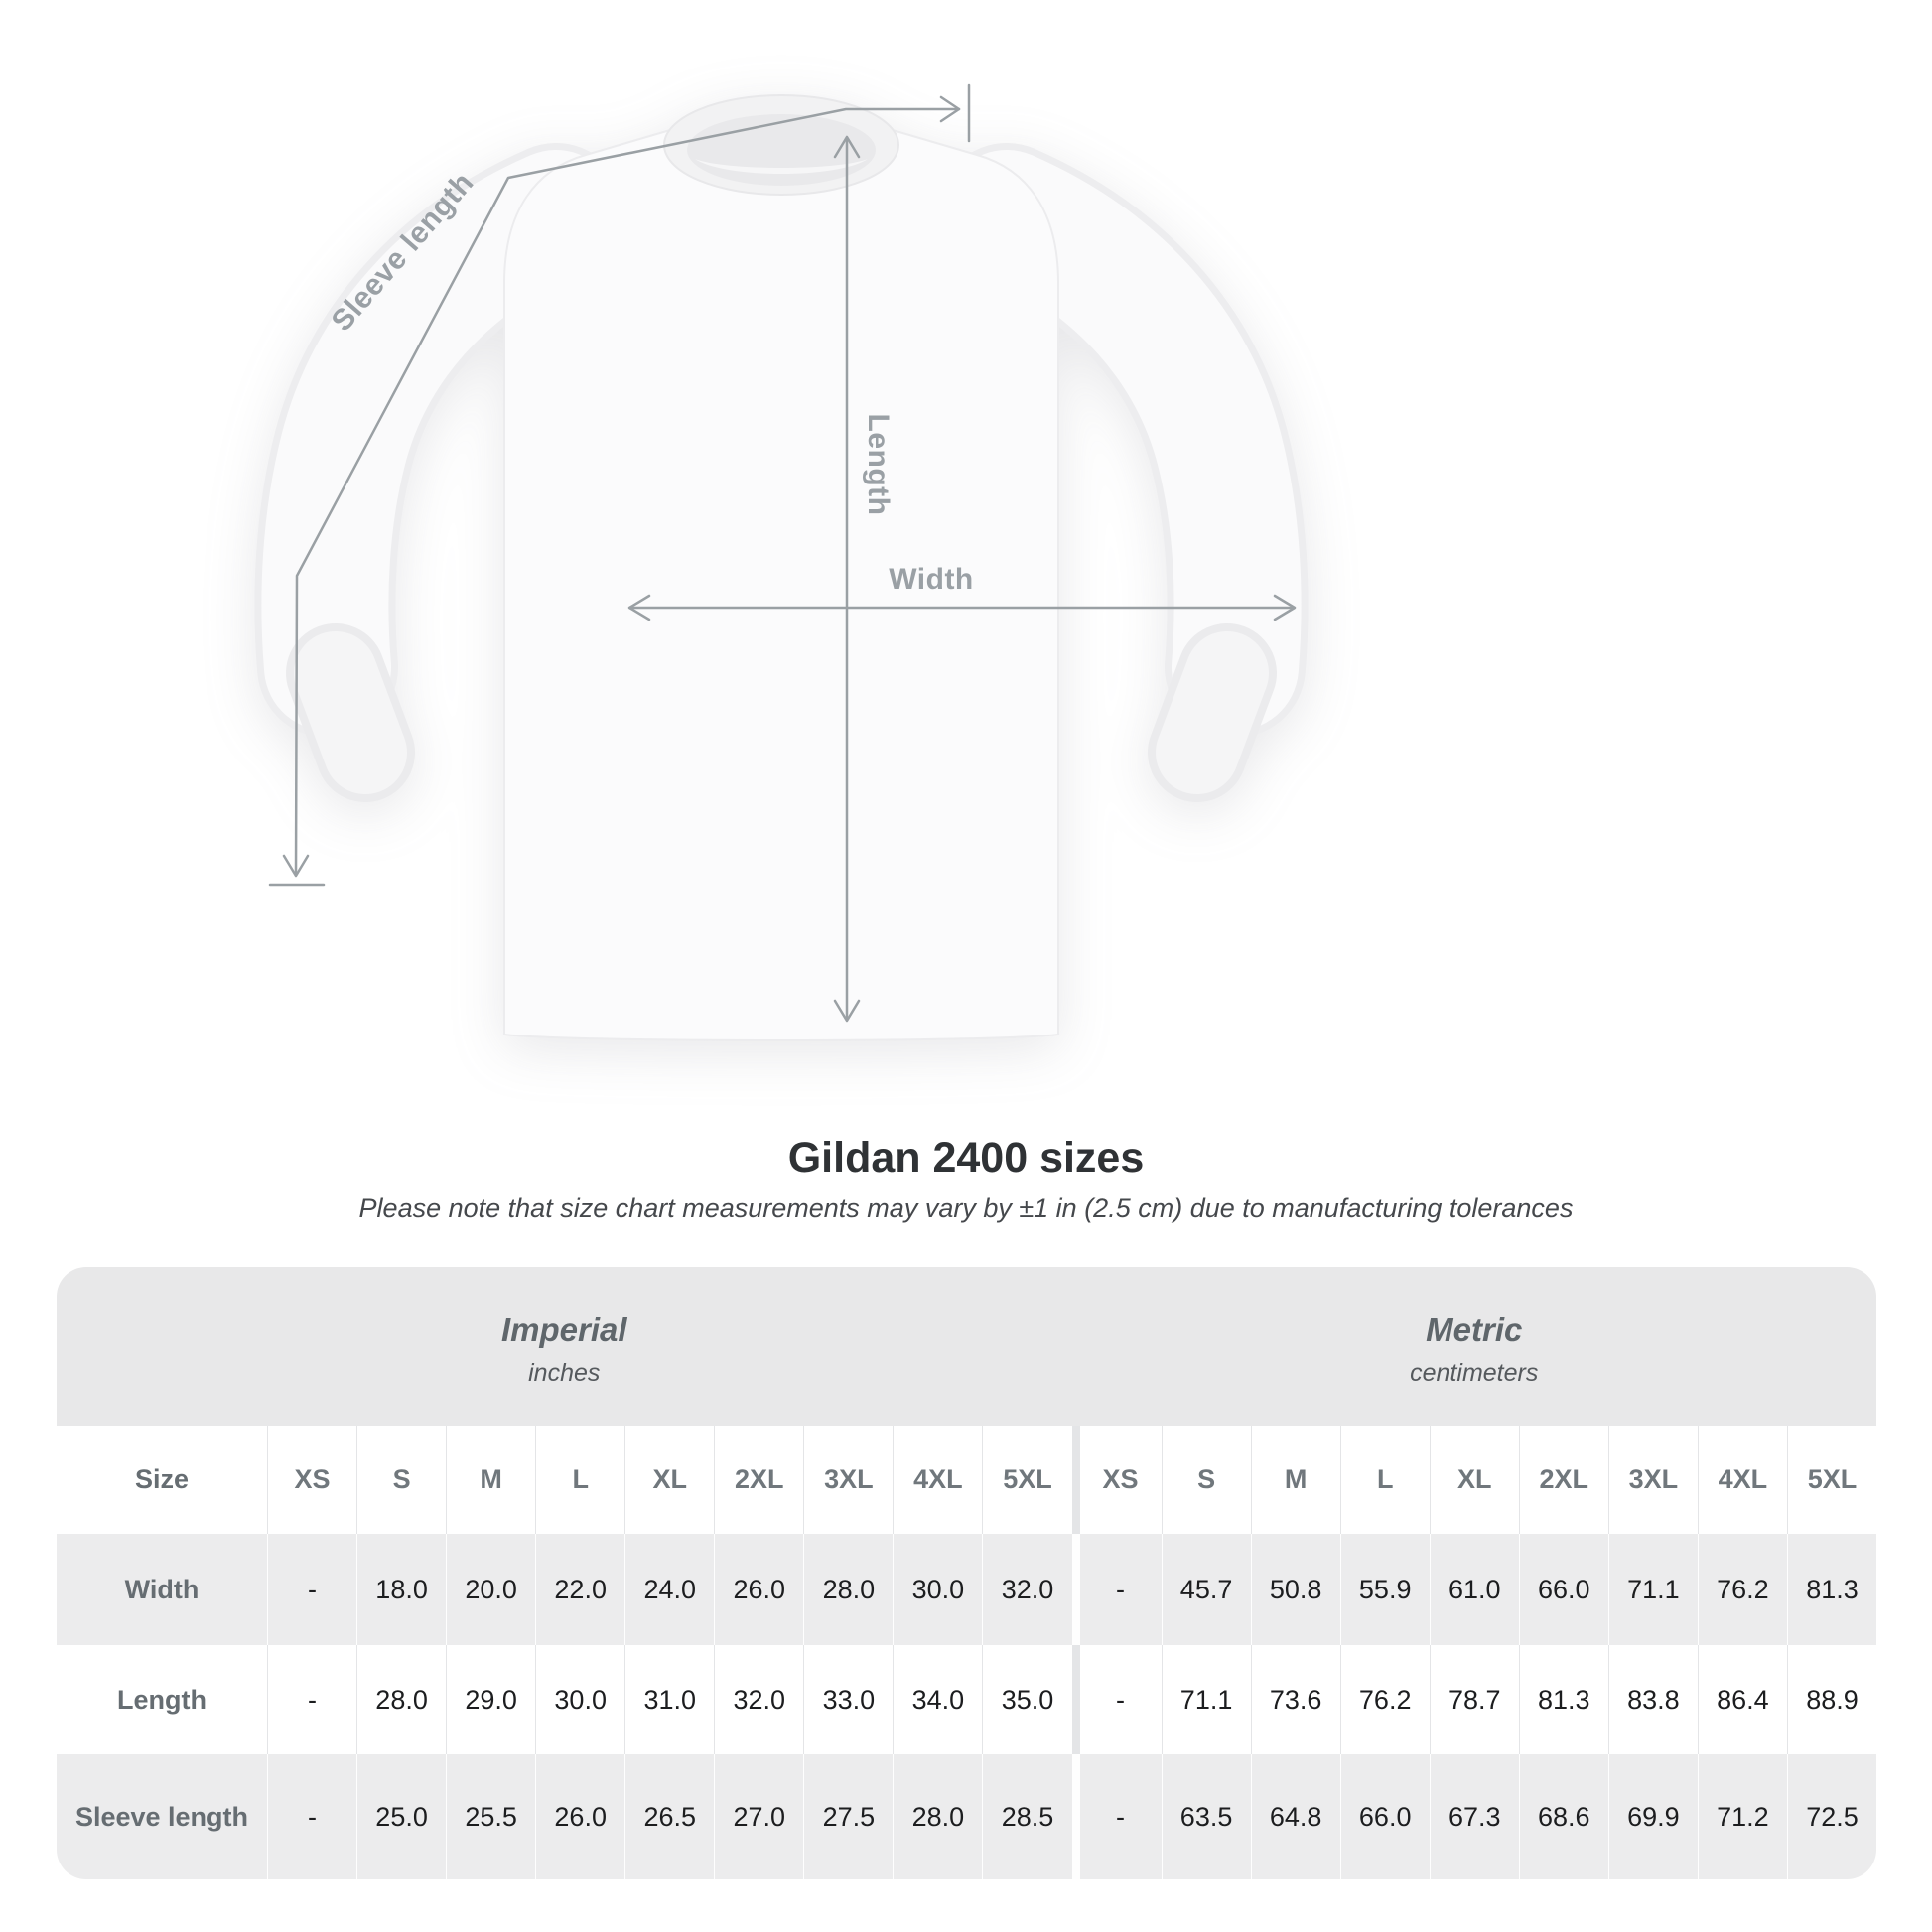 The height and width of the screenshot is (1932, 1932). I want to click on imperial-label: Imperial, so click(564, 1329).